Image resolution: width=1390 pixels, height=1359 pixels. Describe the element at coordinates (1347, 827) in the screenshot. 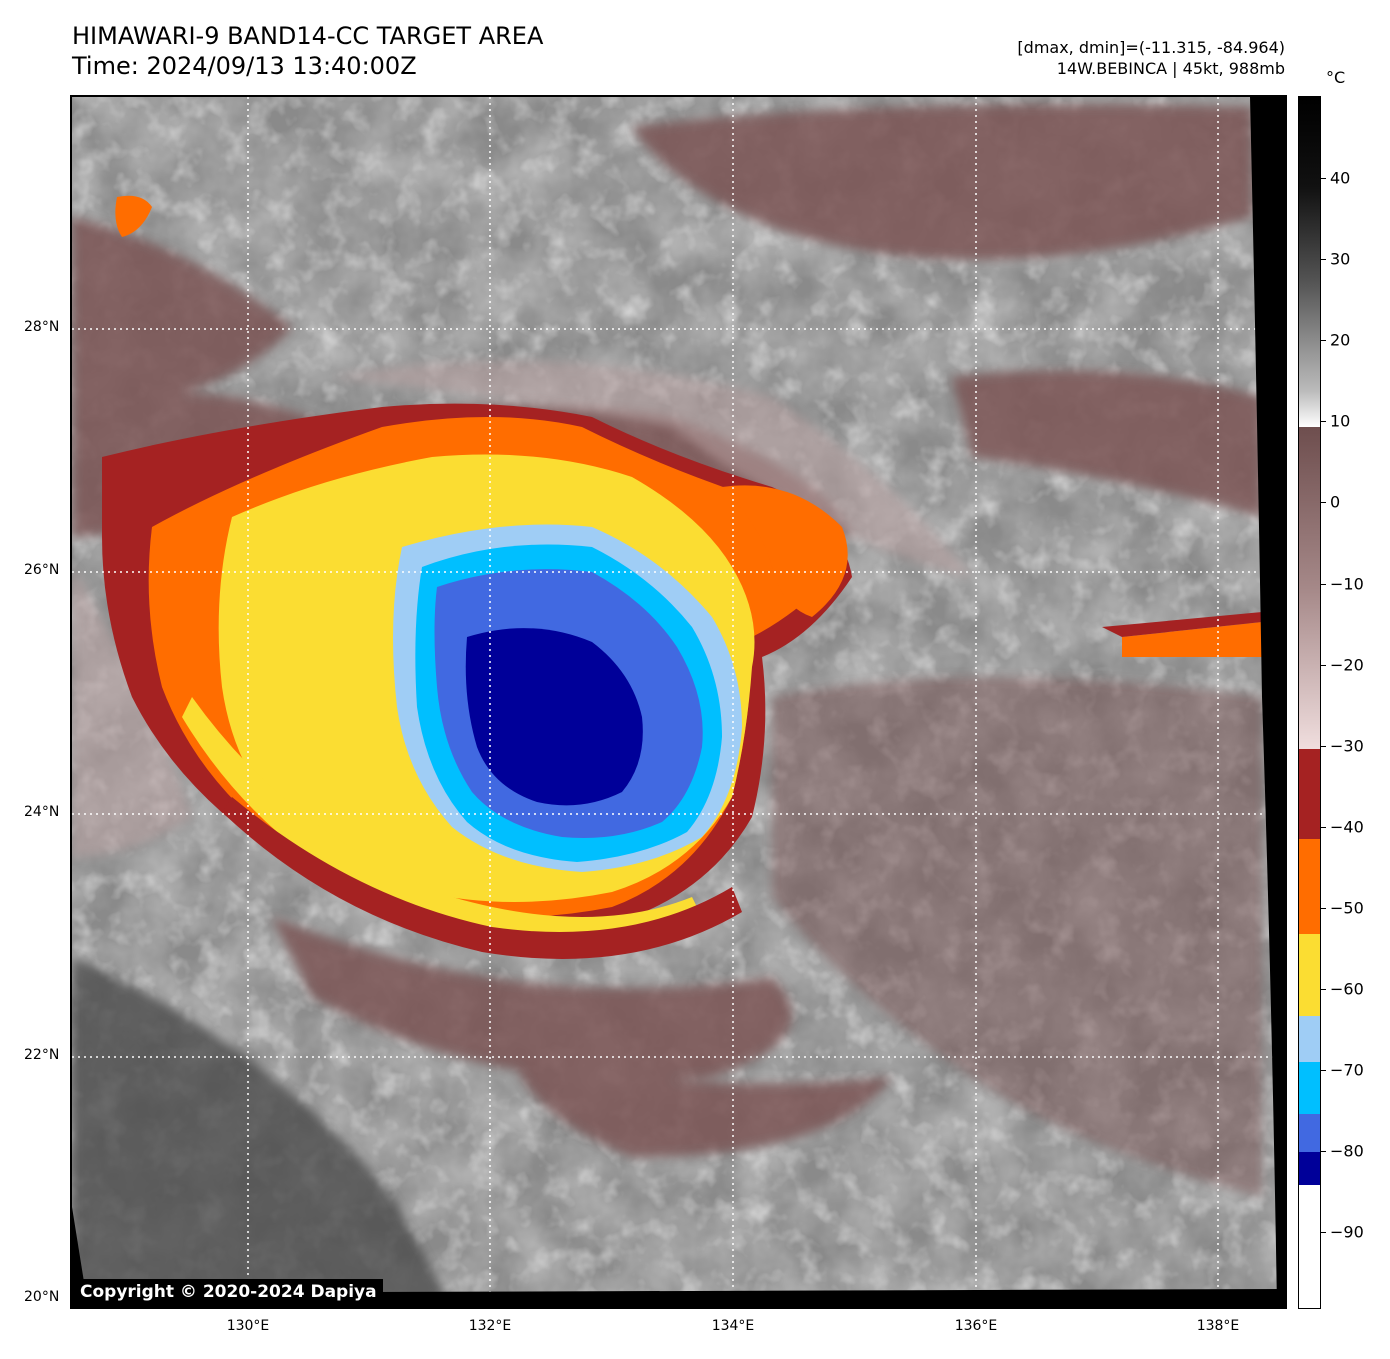

I see `colorbar-tick-label: −40` at that location.